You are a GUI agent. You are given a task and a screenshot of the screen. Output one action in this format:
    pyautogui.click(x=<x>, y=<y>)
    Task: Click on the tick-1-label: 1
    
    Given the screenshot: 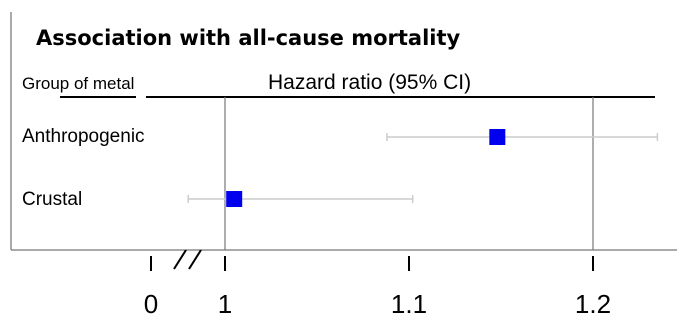 What is the action you would take?
    pyautogui.click(x=225, y=304)
    